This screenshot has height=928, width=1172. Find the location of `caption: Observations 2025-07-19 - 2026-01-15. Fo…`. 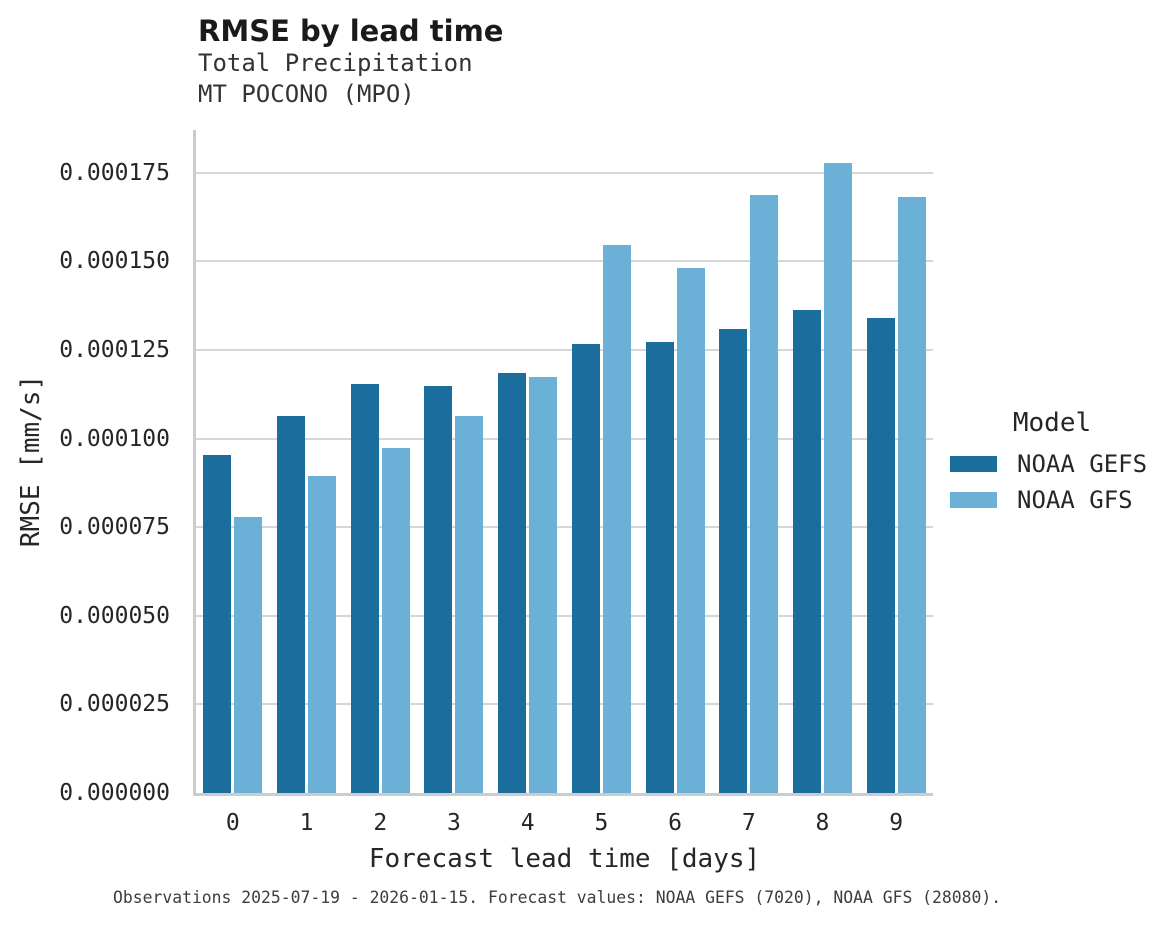

caption: Observations 2025-07-19 - 2026-01-15. Fo… is located at coordinates (557, 897).